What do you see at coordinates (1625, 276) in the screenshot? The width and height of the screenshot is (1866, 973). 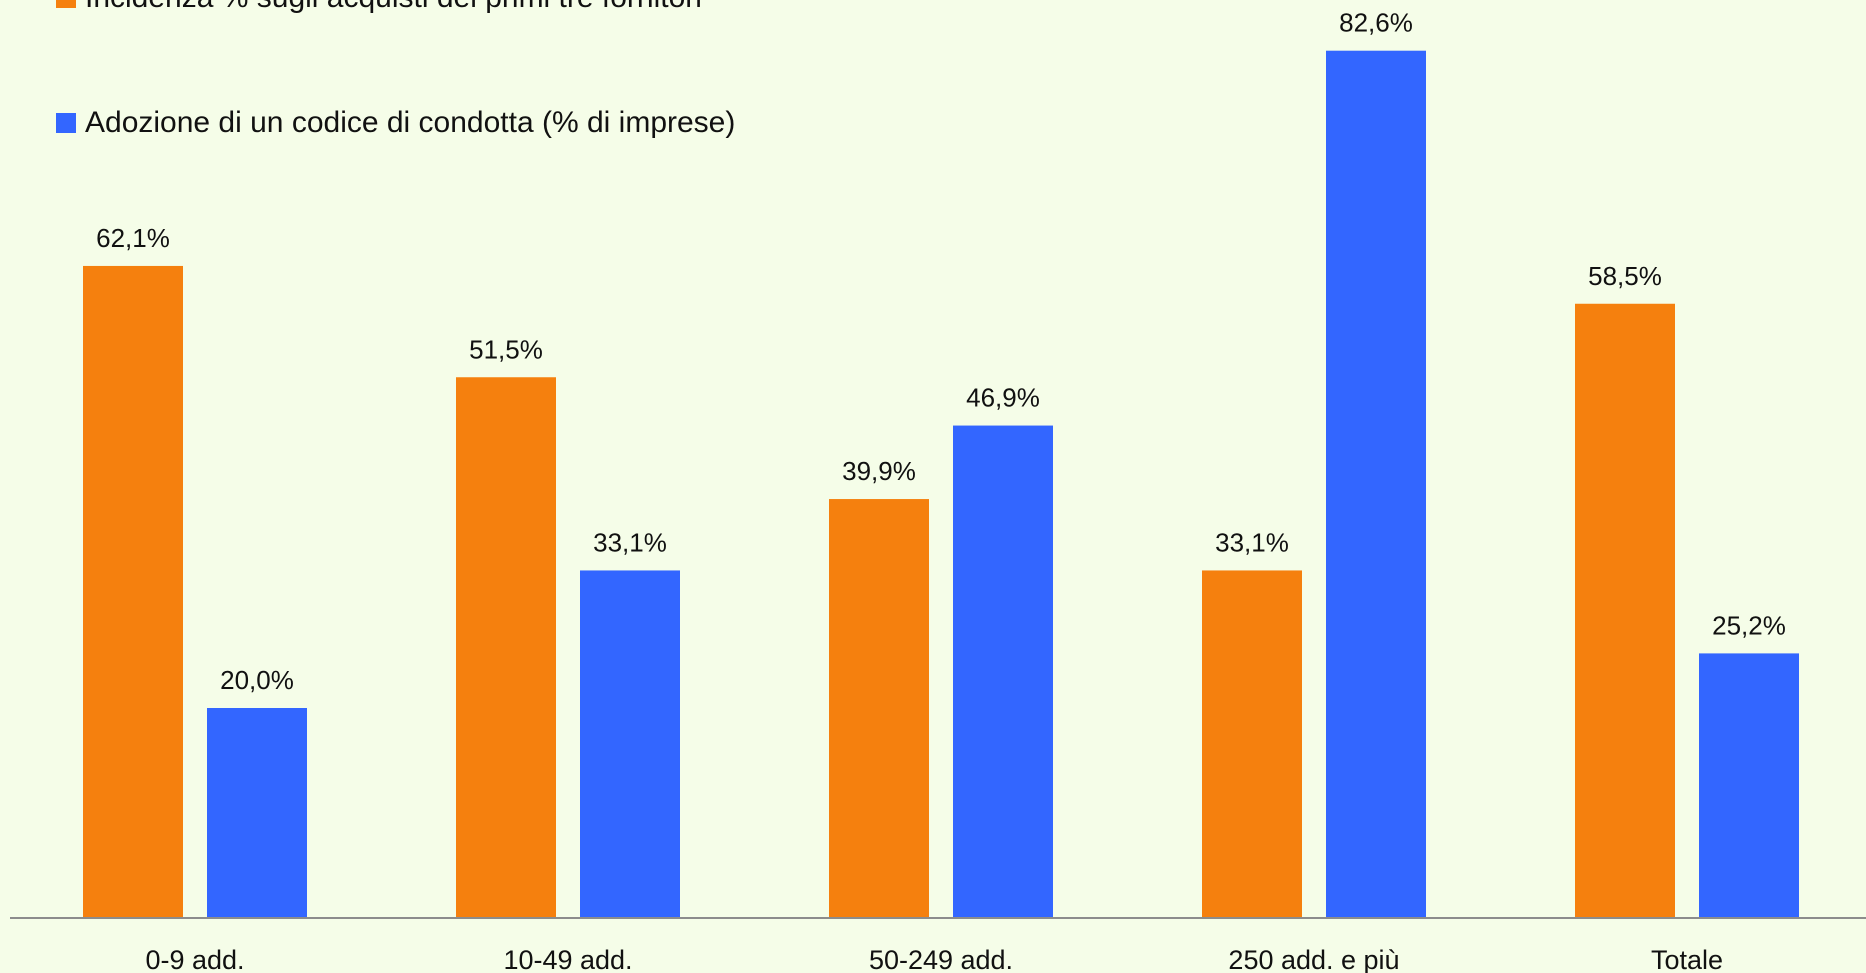 I see `data-label-series1-5: 58,5%` at bounding box center [1625, 276].